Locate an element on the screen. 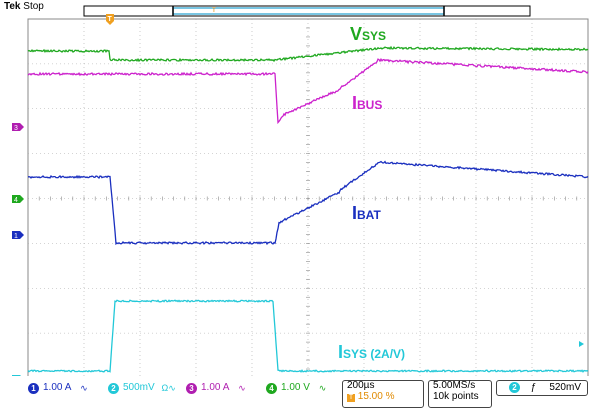  trigger-box: 2 ƒ 520mV is located at coordinates (542, 388).